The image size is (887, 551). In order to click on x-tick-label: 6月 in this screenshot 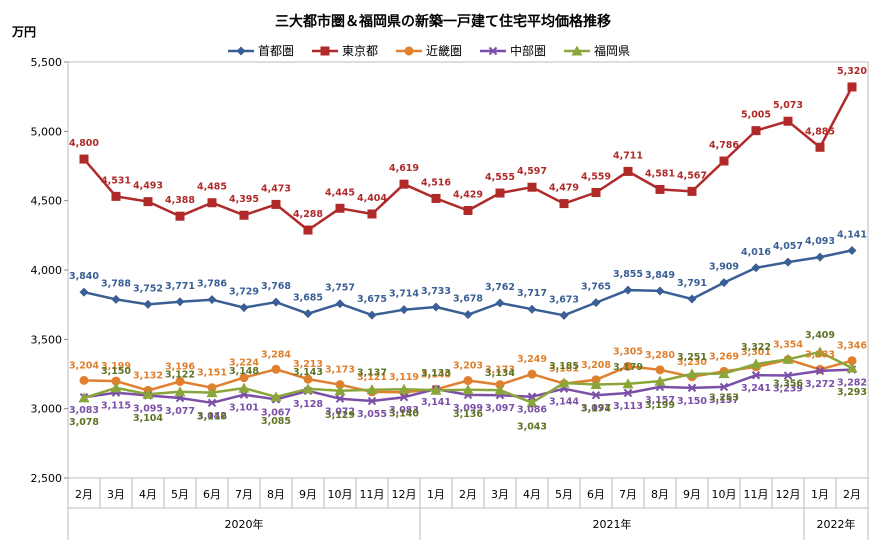, I will do `click(596, 494)`.